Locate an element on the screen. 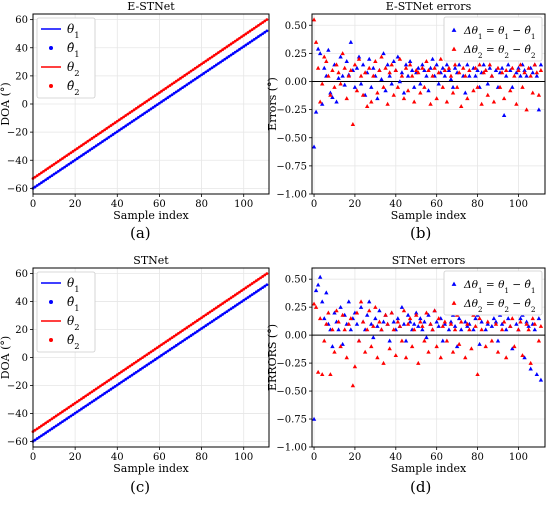 The image size is (550, 510). y-tick-label: −20 is located at coordinates (17, 386).